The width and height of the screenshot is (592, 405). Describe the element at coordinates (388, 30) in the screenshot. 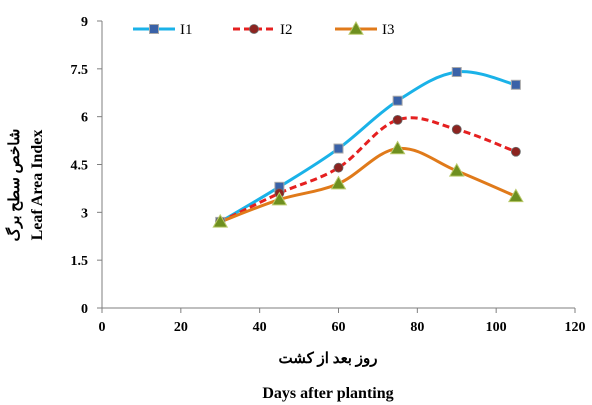

I see `legend-label-i3: I3` at that location.